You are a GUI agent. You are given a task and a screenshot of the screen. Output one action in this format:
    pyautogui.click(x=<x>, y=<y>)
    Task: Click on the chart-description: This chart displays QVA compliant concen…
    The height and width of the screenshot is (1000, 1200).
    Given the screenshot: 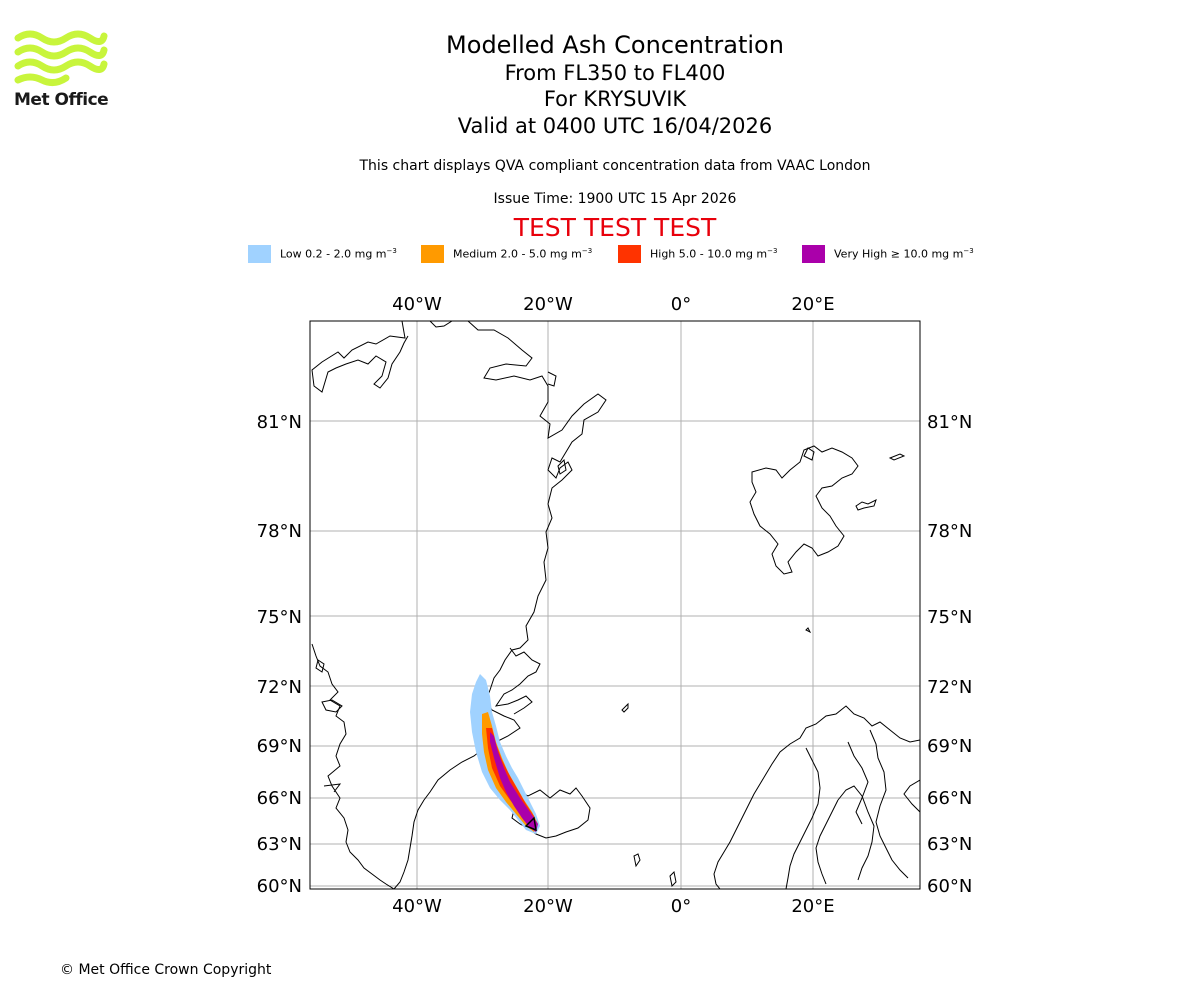 What is the action you would take?
    pyautogui.click(x=615, y=166)
    